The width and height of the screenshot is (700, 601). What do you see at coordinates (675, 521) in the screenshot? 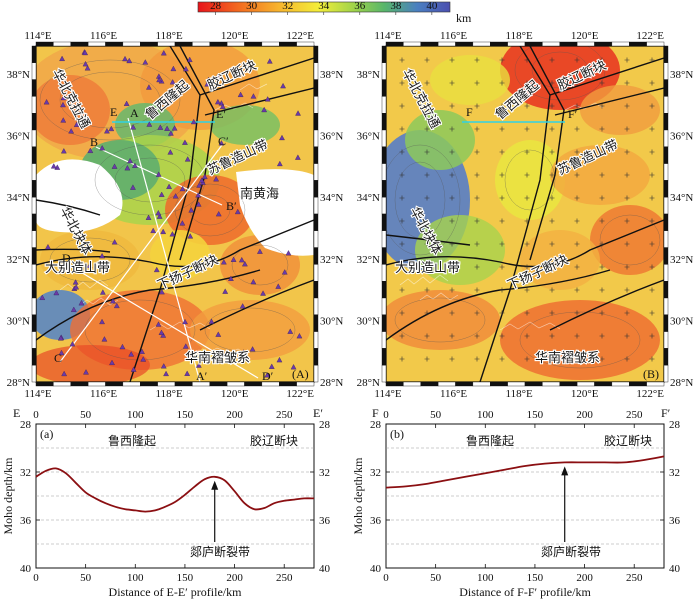
I see `y-tick-label-right: 36` at bounding box center [675, 521].